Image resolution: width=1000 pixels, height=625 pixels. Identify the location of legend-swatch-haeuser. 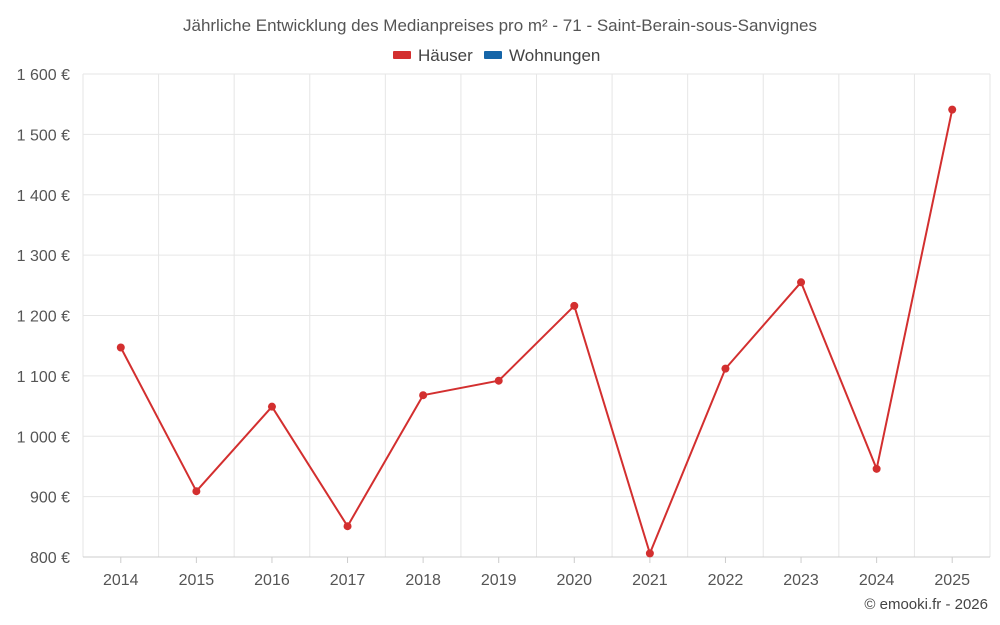
(402, 55).